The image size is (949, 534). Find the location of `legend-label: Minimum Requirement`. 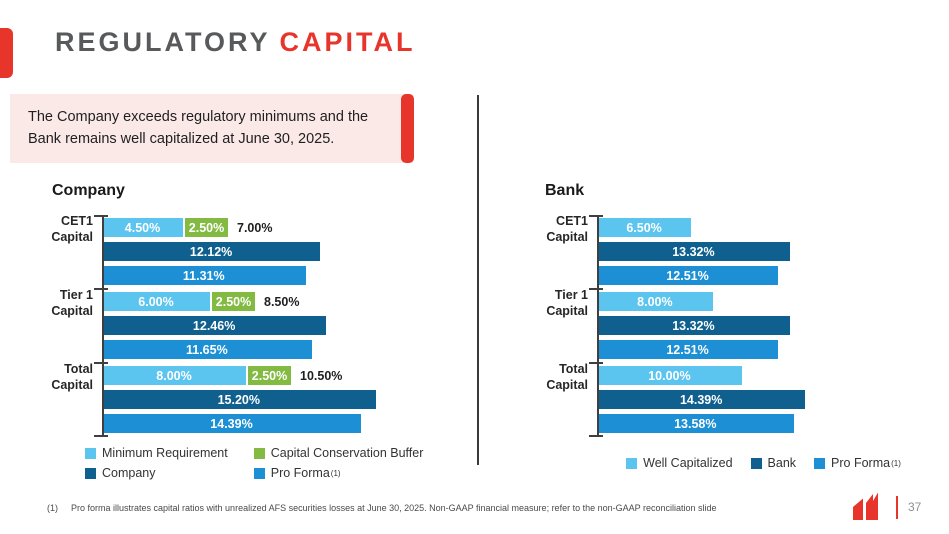

legend-label: Minimum Requirement is located at coordinates (165, 453).